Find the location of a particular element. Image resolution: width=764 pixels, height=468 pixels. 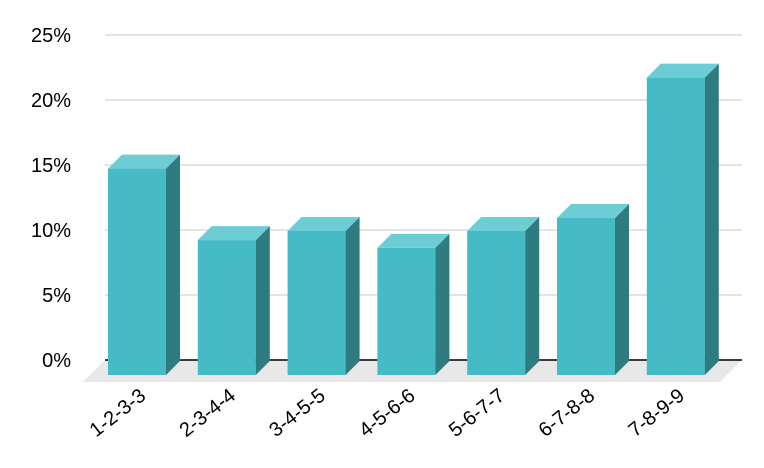

x-category-label: 4-5-6-6 is located at coordinates (387, 413).